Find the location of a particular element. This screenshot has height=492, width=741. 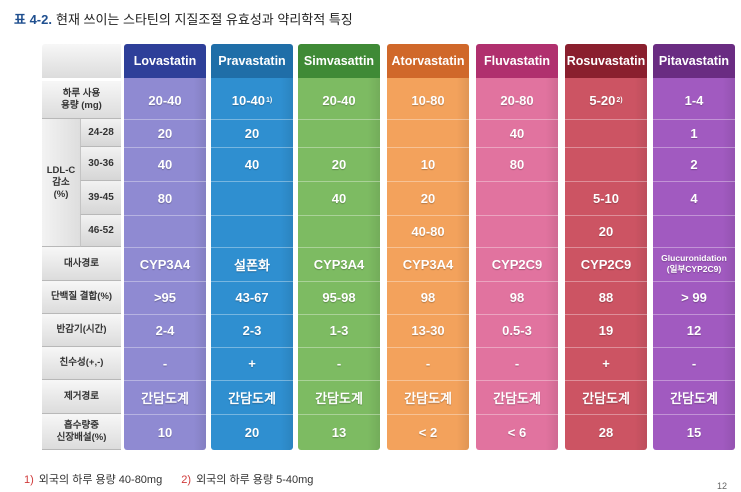

protein-binding-value: 95-98 is located at coordinates (339, 297).